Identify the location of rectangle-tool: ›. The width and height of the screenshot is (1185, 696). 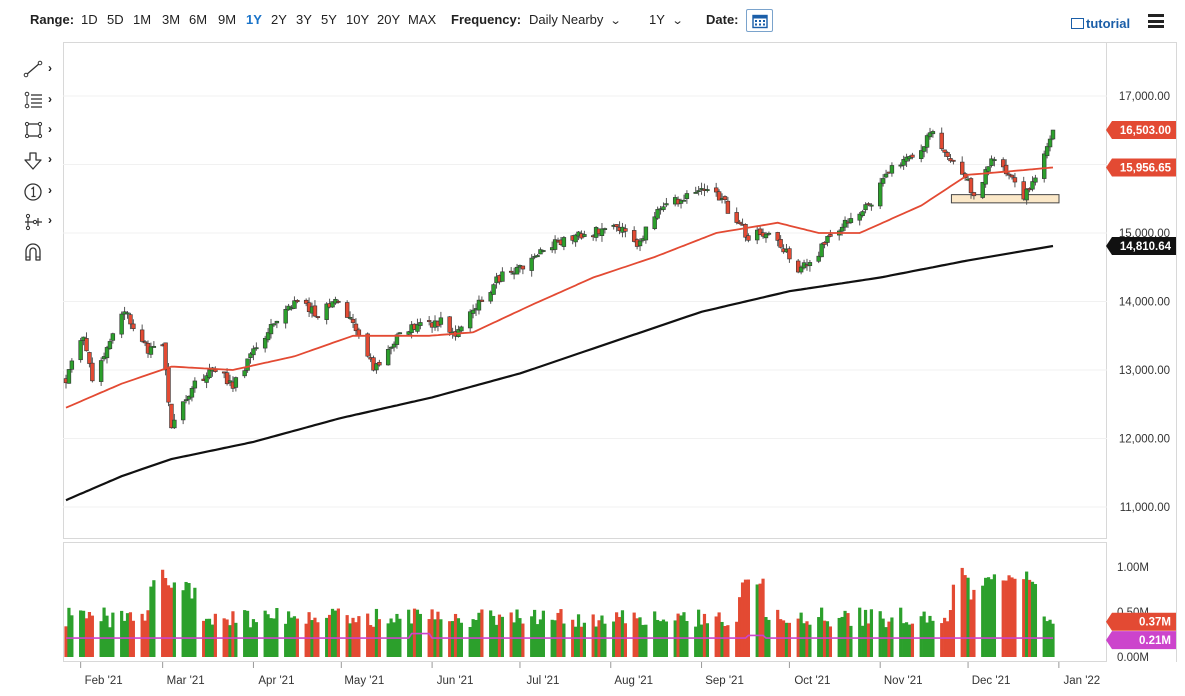
(40, 130).